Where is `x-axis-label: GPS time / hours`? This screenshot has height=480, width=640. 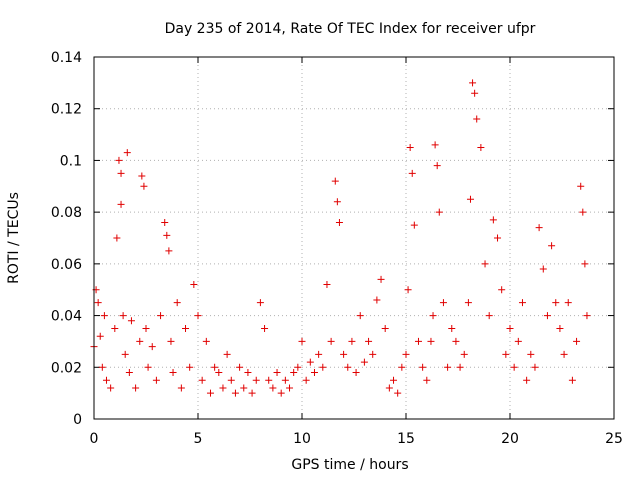 x-axis-label: GPS time / hours is located at coordinates (349, 465).